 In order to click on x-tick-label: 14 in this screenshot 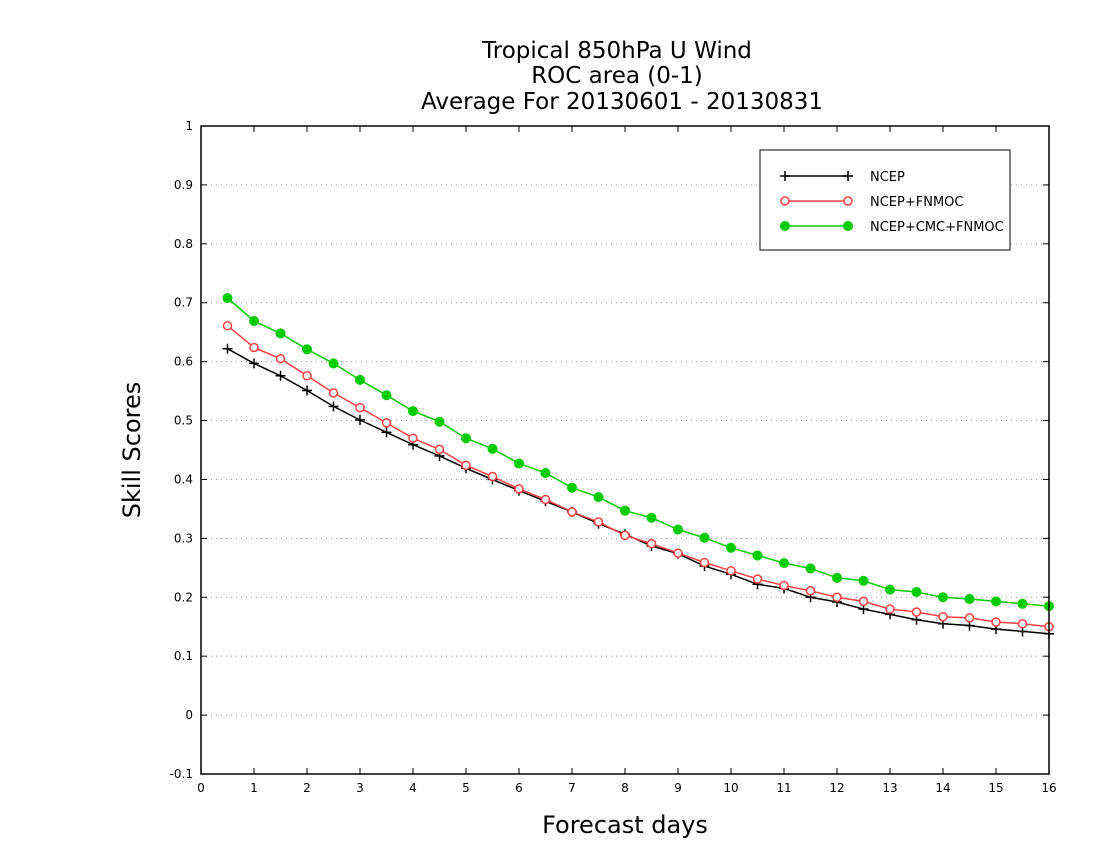, I will do `click(942, 788)`.